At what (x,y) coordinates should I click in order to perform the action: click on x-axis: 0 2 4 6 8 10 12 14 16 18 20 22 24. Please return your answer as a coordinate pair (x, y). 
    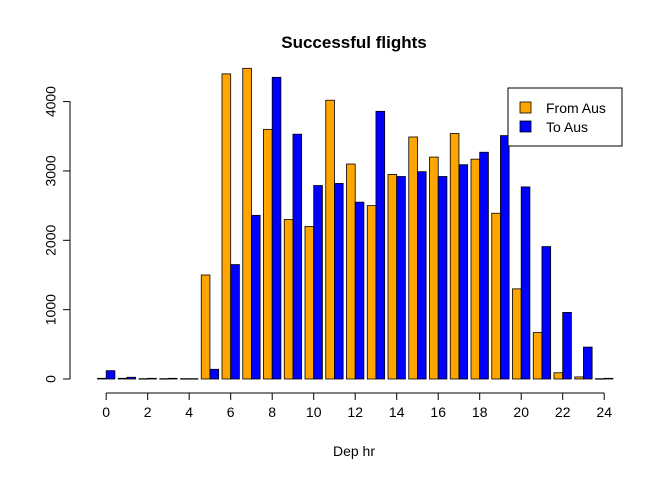
    Looking at the image, I should click on (357, 406).